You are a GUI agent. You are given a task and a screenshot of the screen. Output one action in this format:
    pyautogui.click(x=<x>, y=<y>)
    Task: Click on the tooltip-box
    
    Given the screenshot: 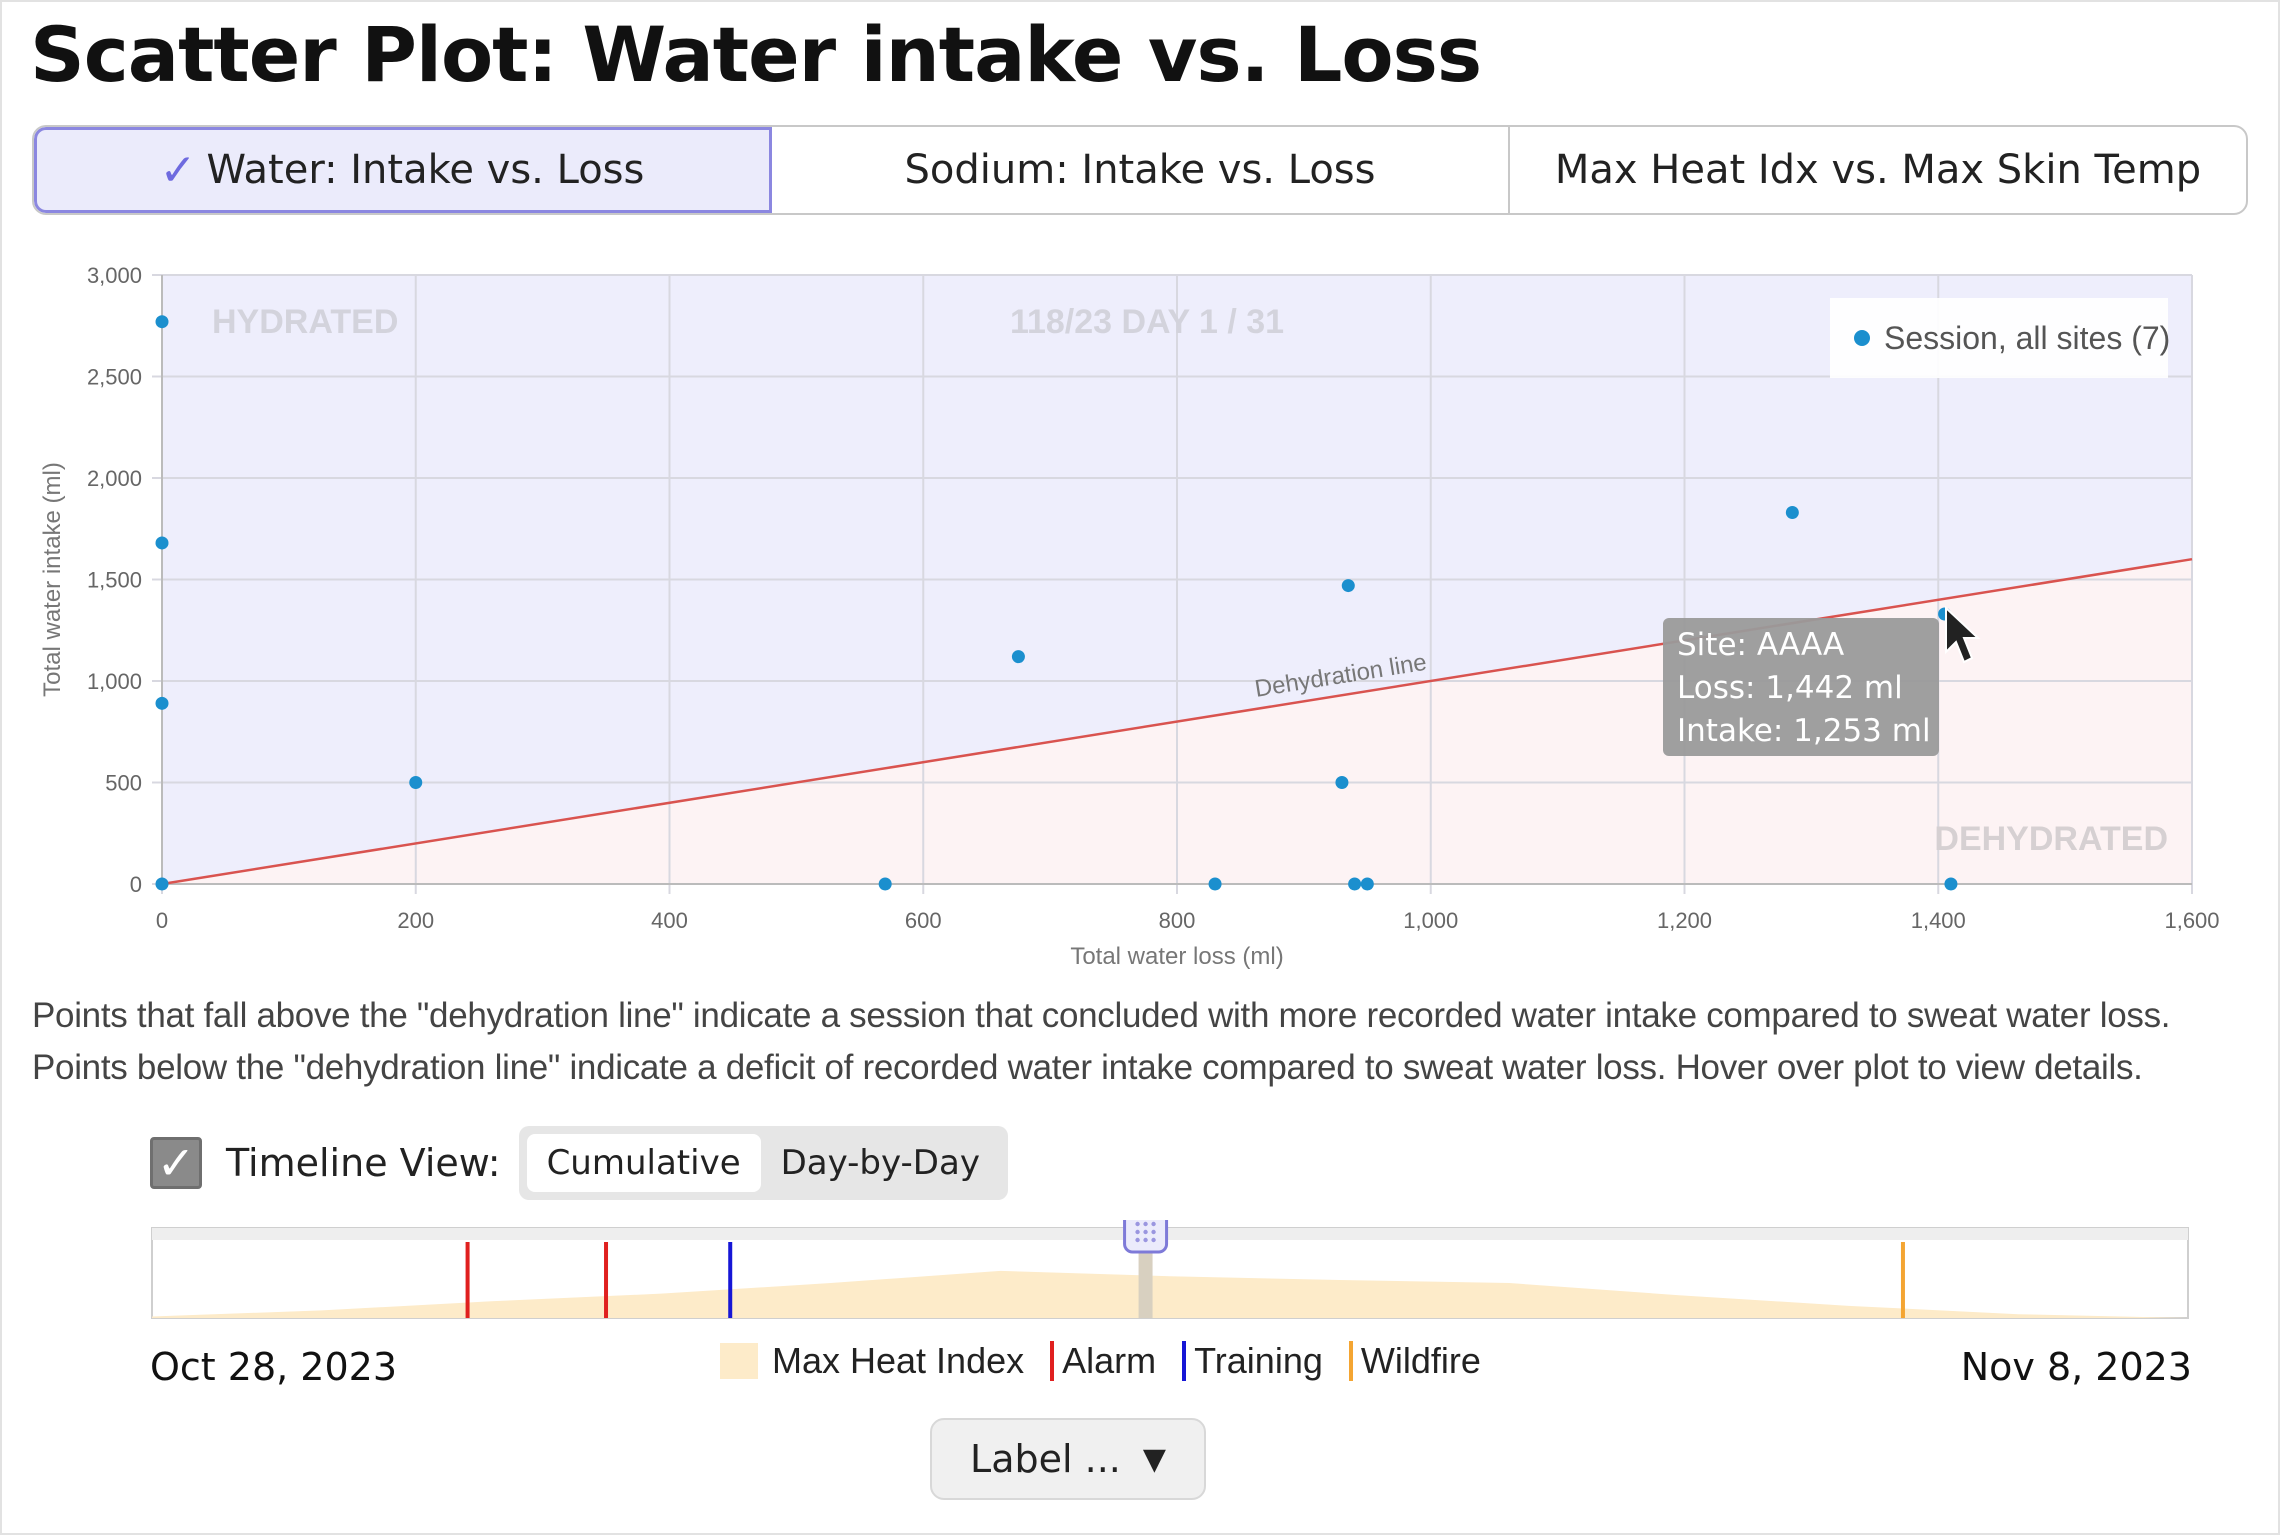 What is the action you would take?
    pyautogui.click(x=1801, y=687)
    